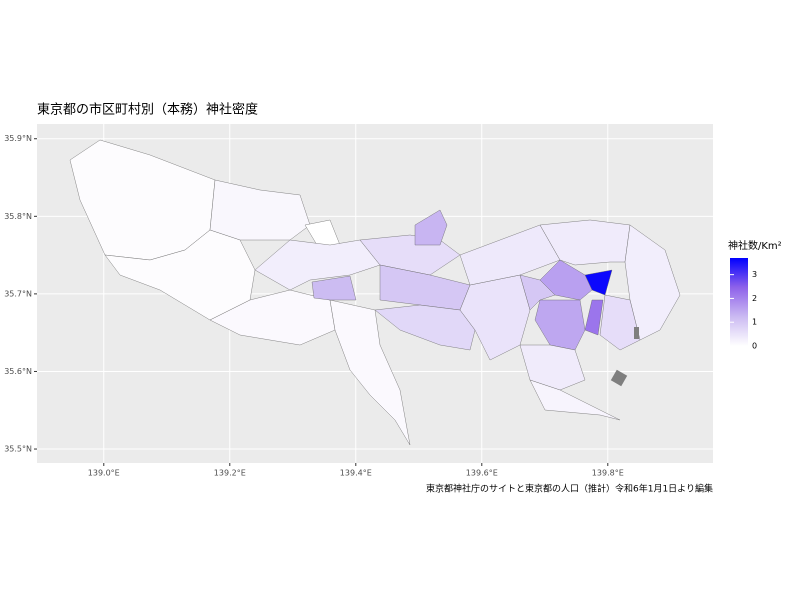  What do you see at coordinates (18, 371) in the screenshot?
I see `y-tick-label: 35.6°N` at bounding box center [18, 371].